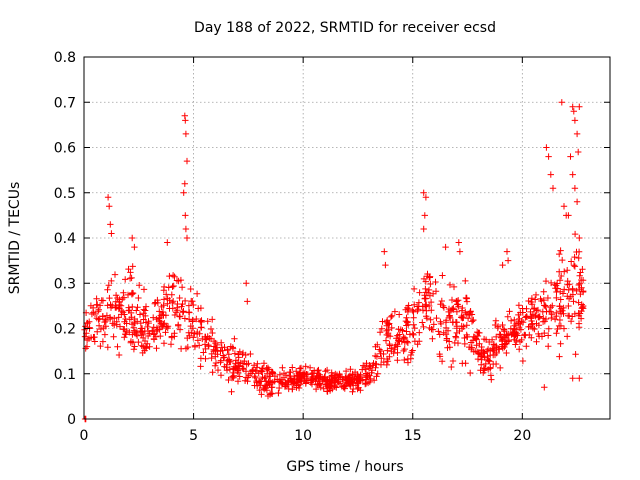 The height and width of the screenshot is (480, 640). What do you see at coordinates (84, 436) in the screenshot?
I see `x-tick-label: 0` at bounding box center [84, 436].